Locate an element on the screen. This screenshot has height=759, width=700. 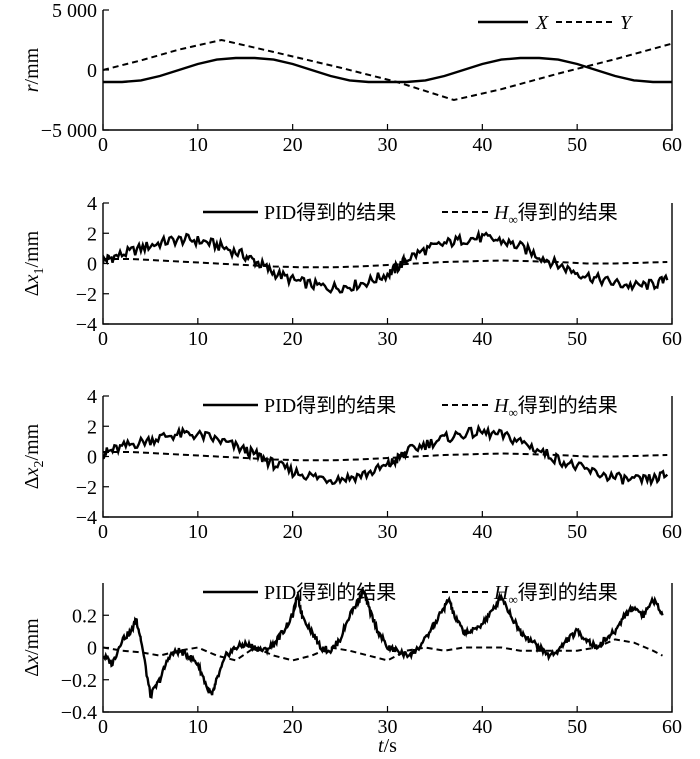
y-axis-label: Δx2/mm is located at coordinates (34, 456).